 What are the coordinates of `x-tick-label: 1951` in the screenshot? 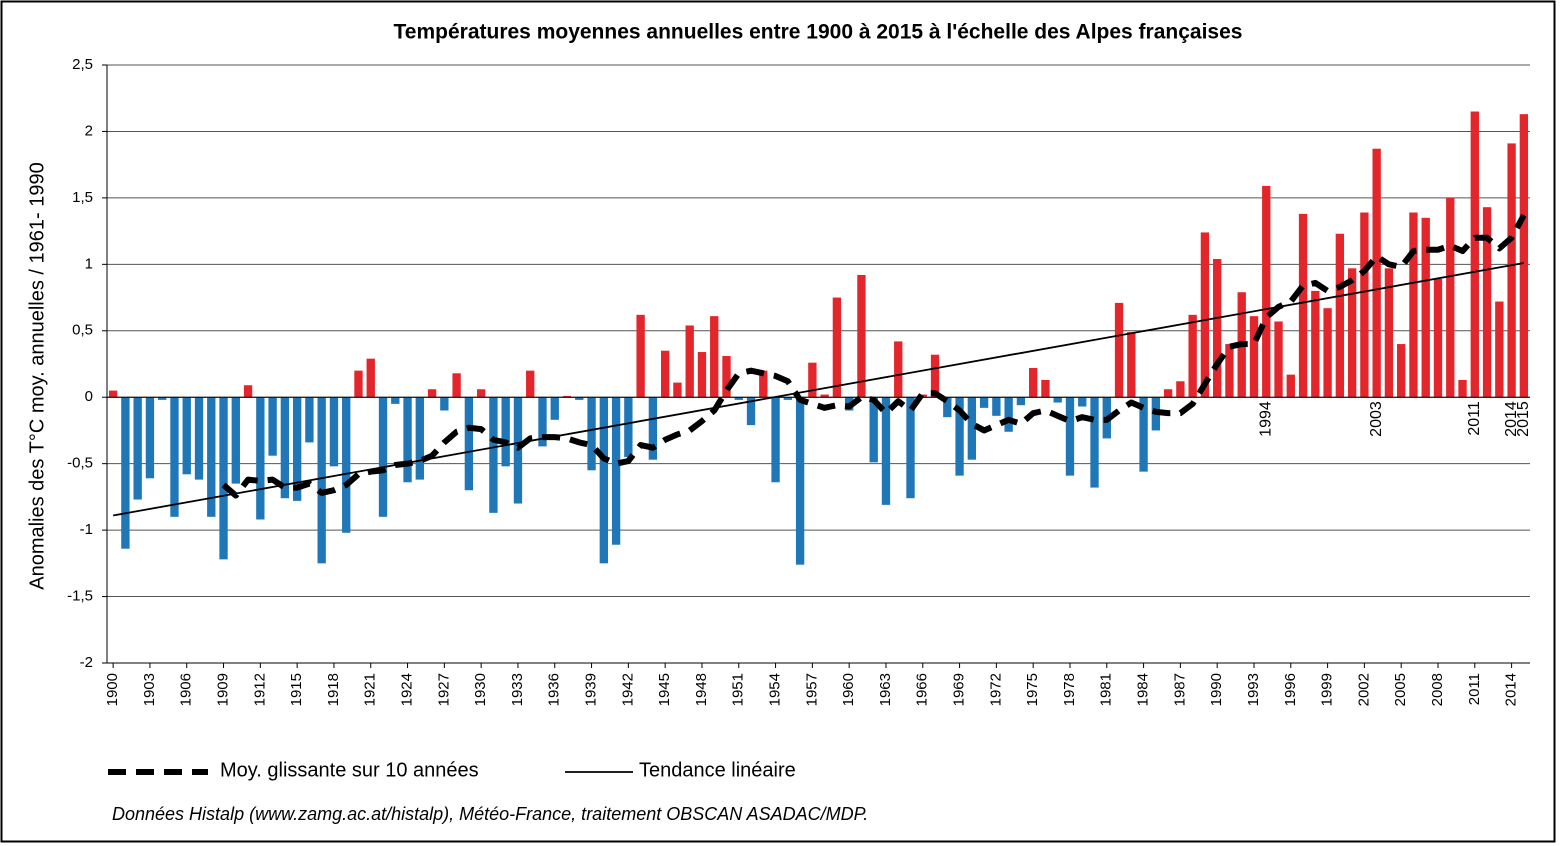 It's located at (738, 689).